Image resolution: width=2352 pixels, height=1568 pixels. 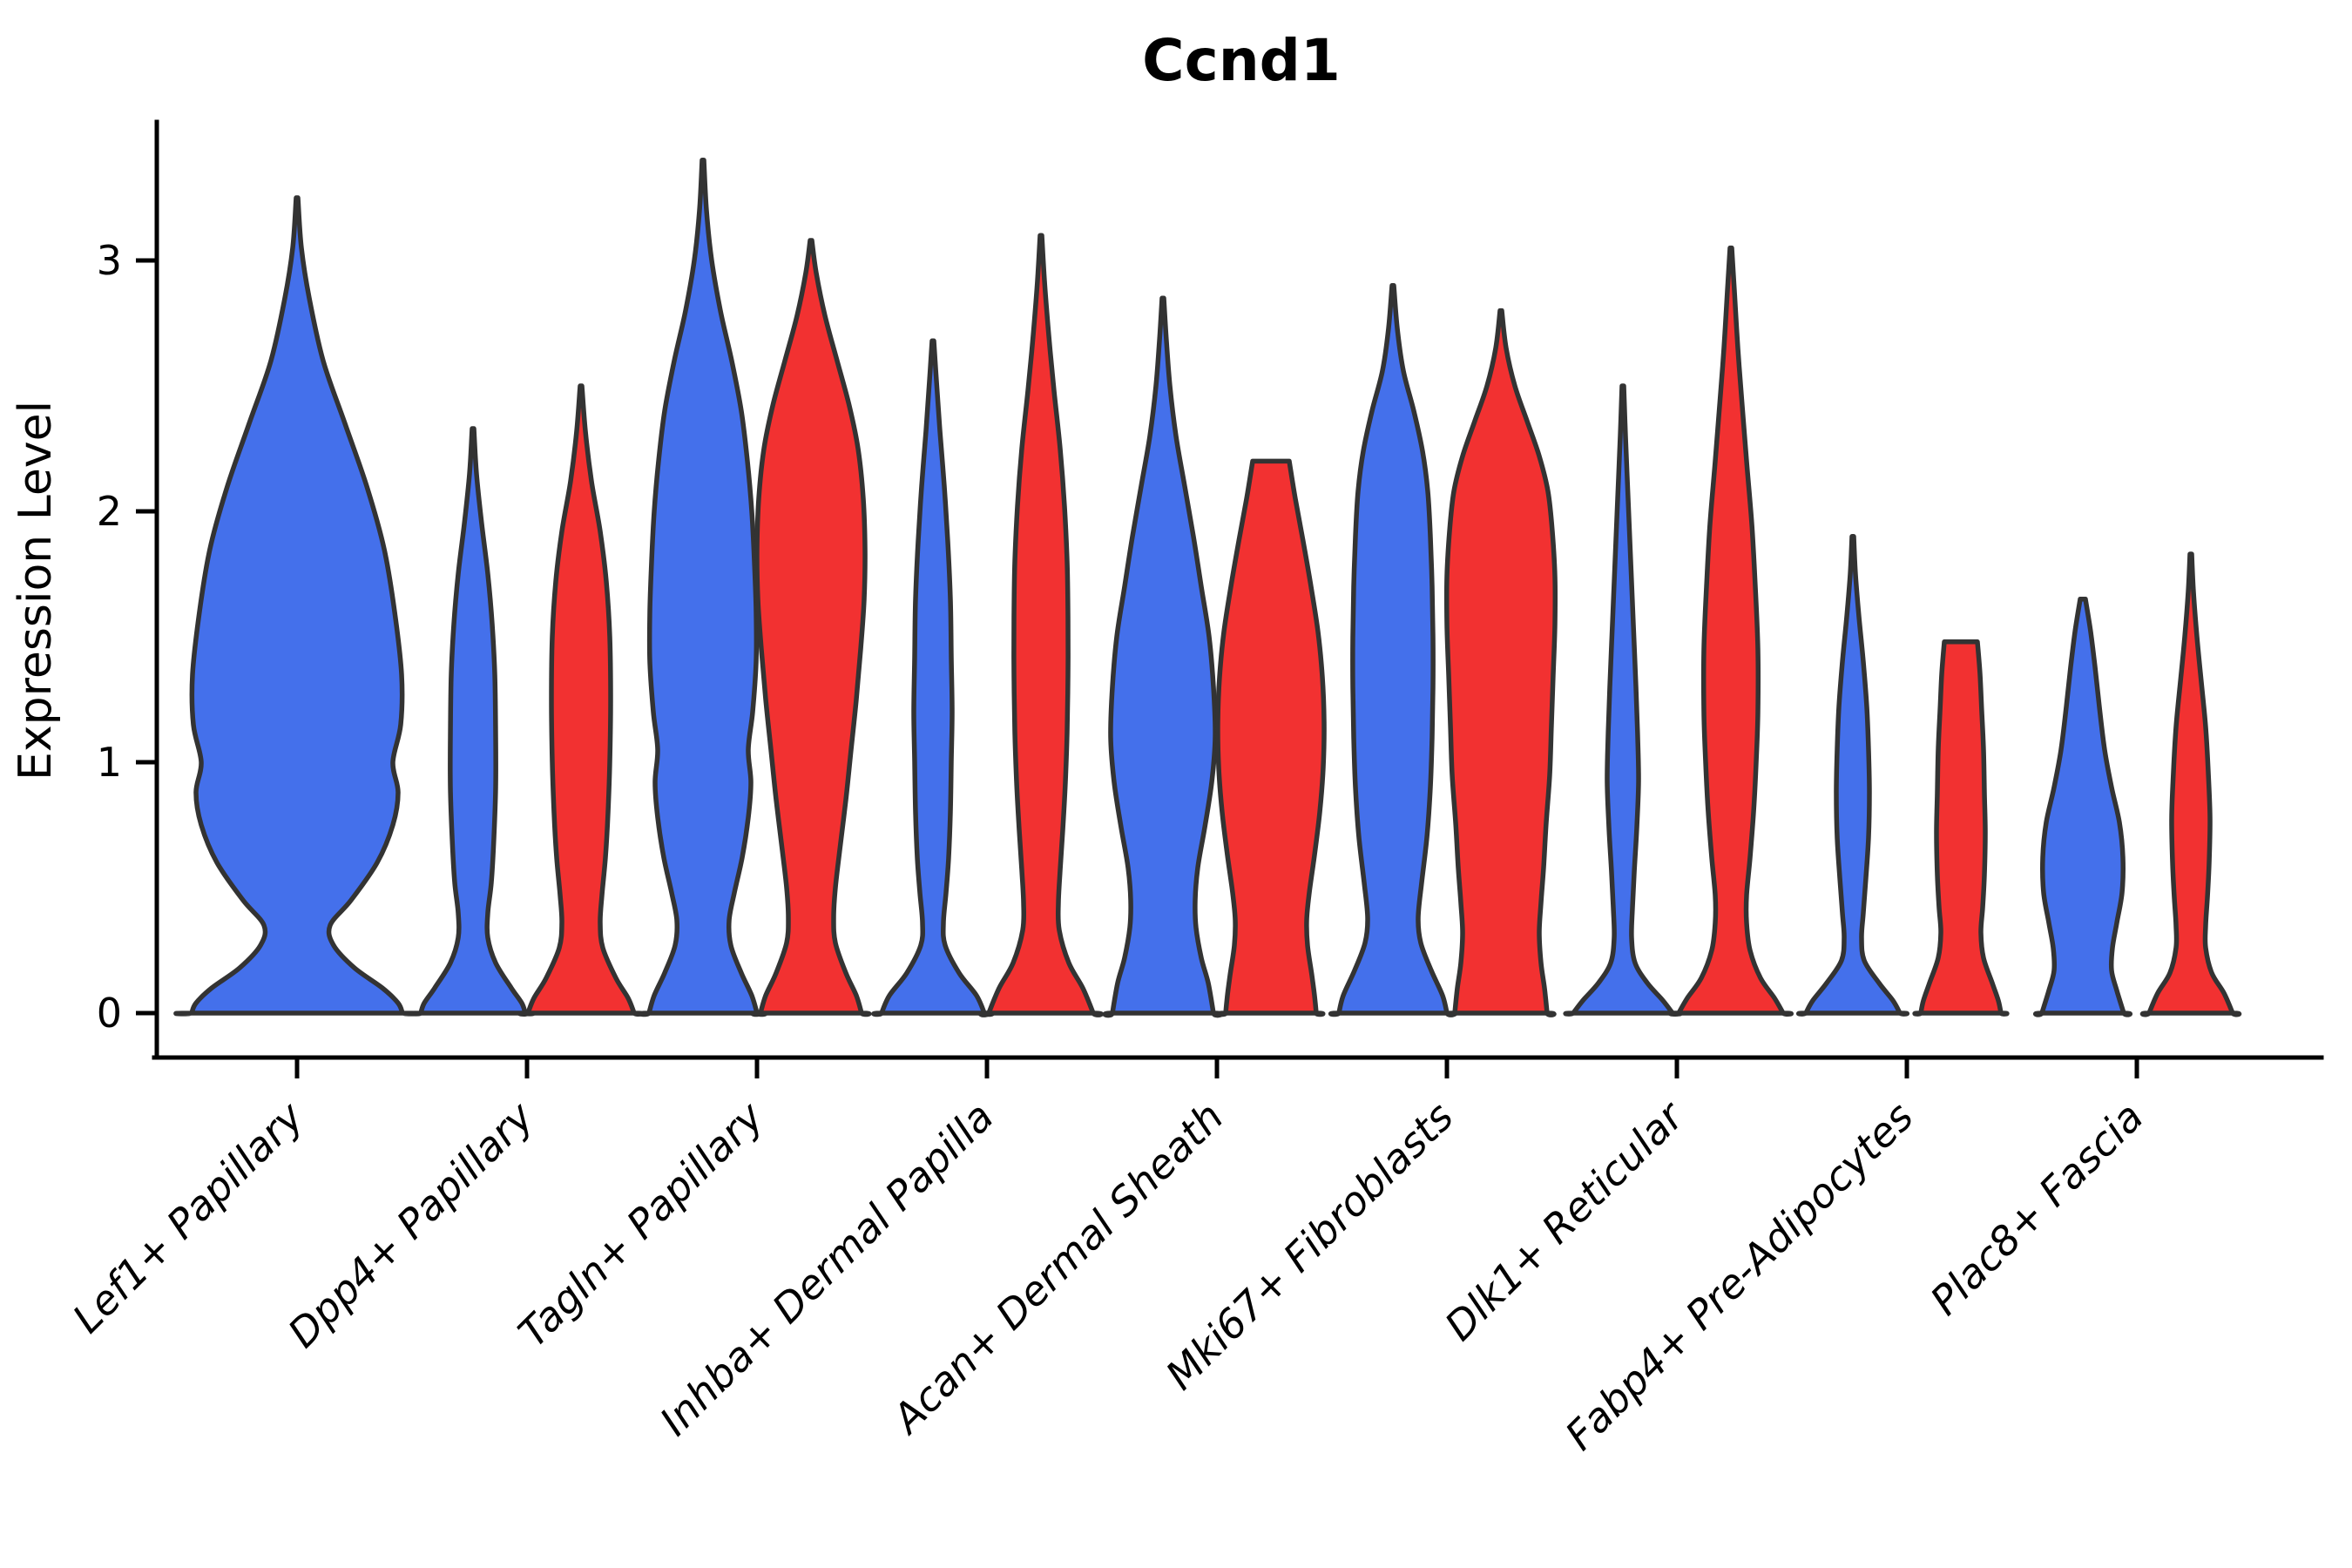 What do you see at coordinates (109, 511) in the screenshot?
I see `y-tick-label: 2` at bounding box center [109, 511].